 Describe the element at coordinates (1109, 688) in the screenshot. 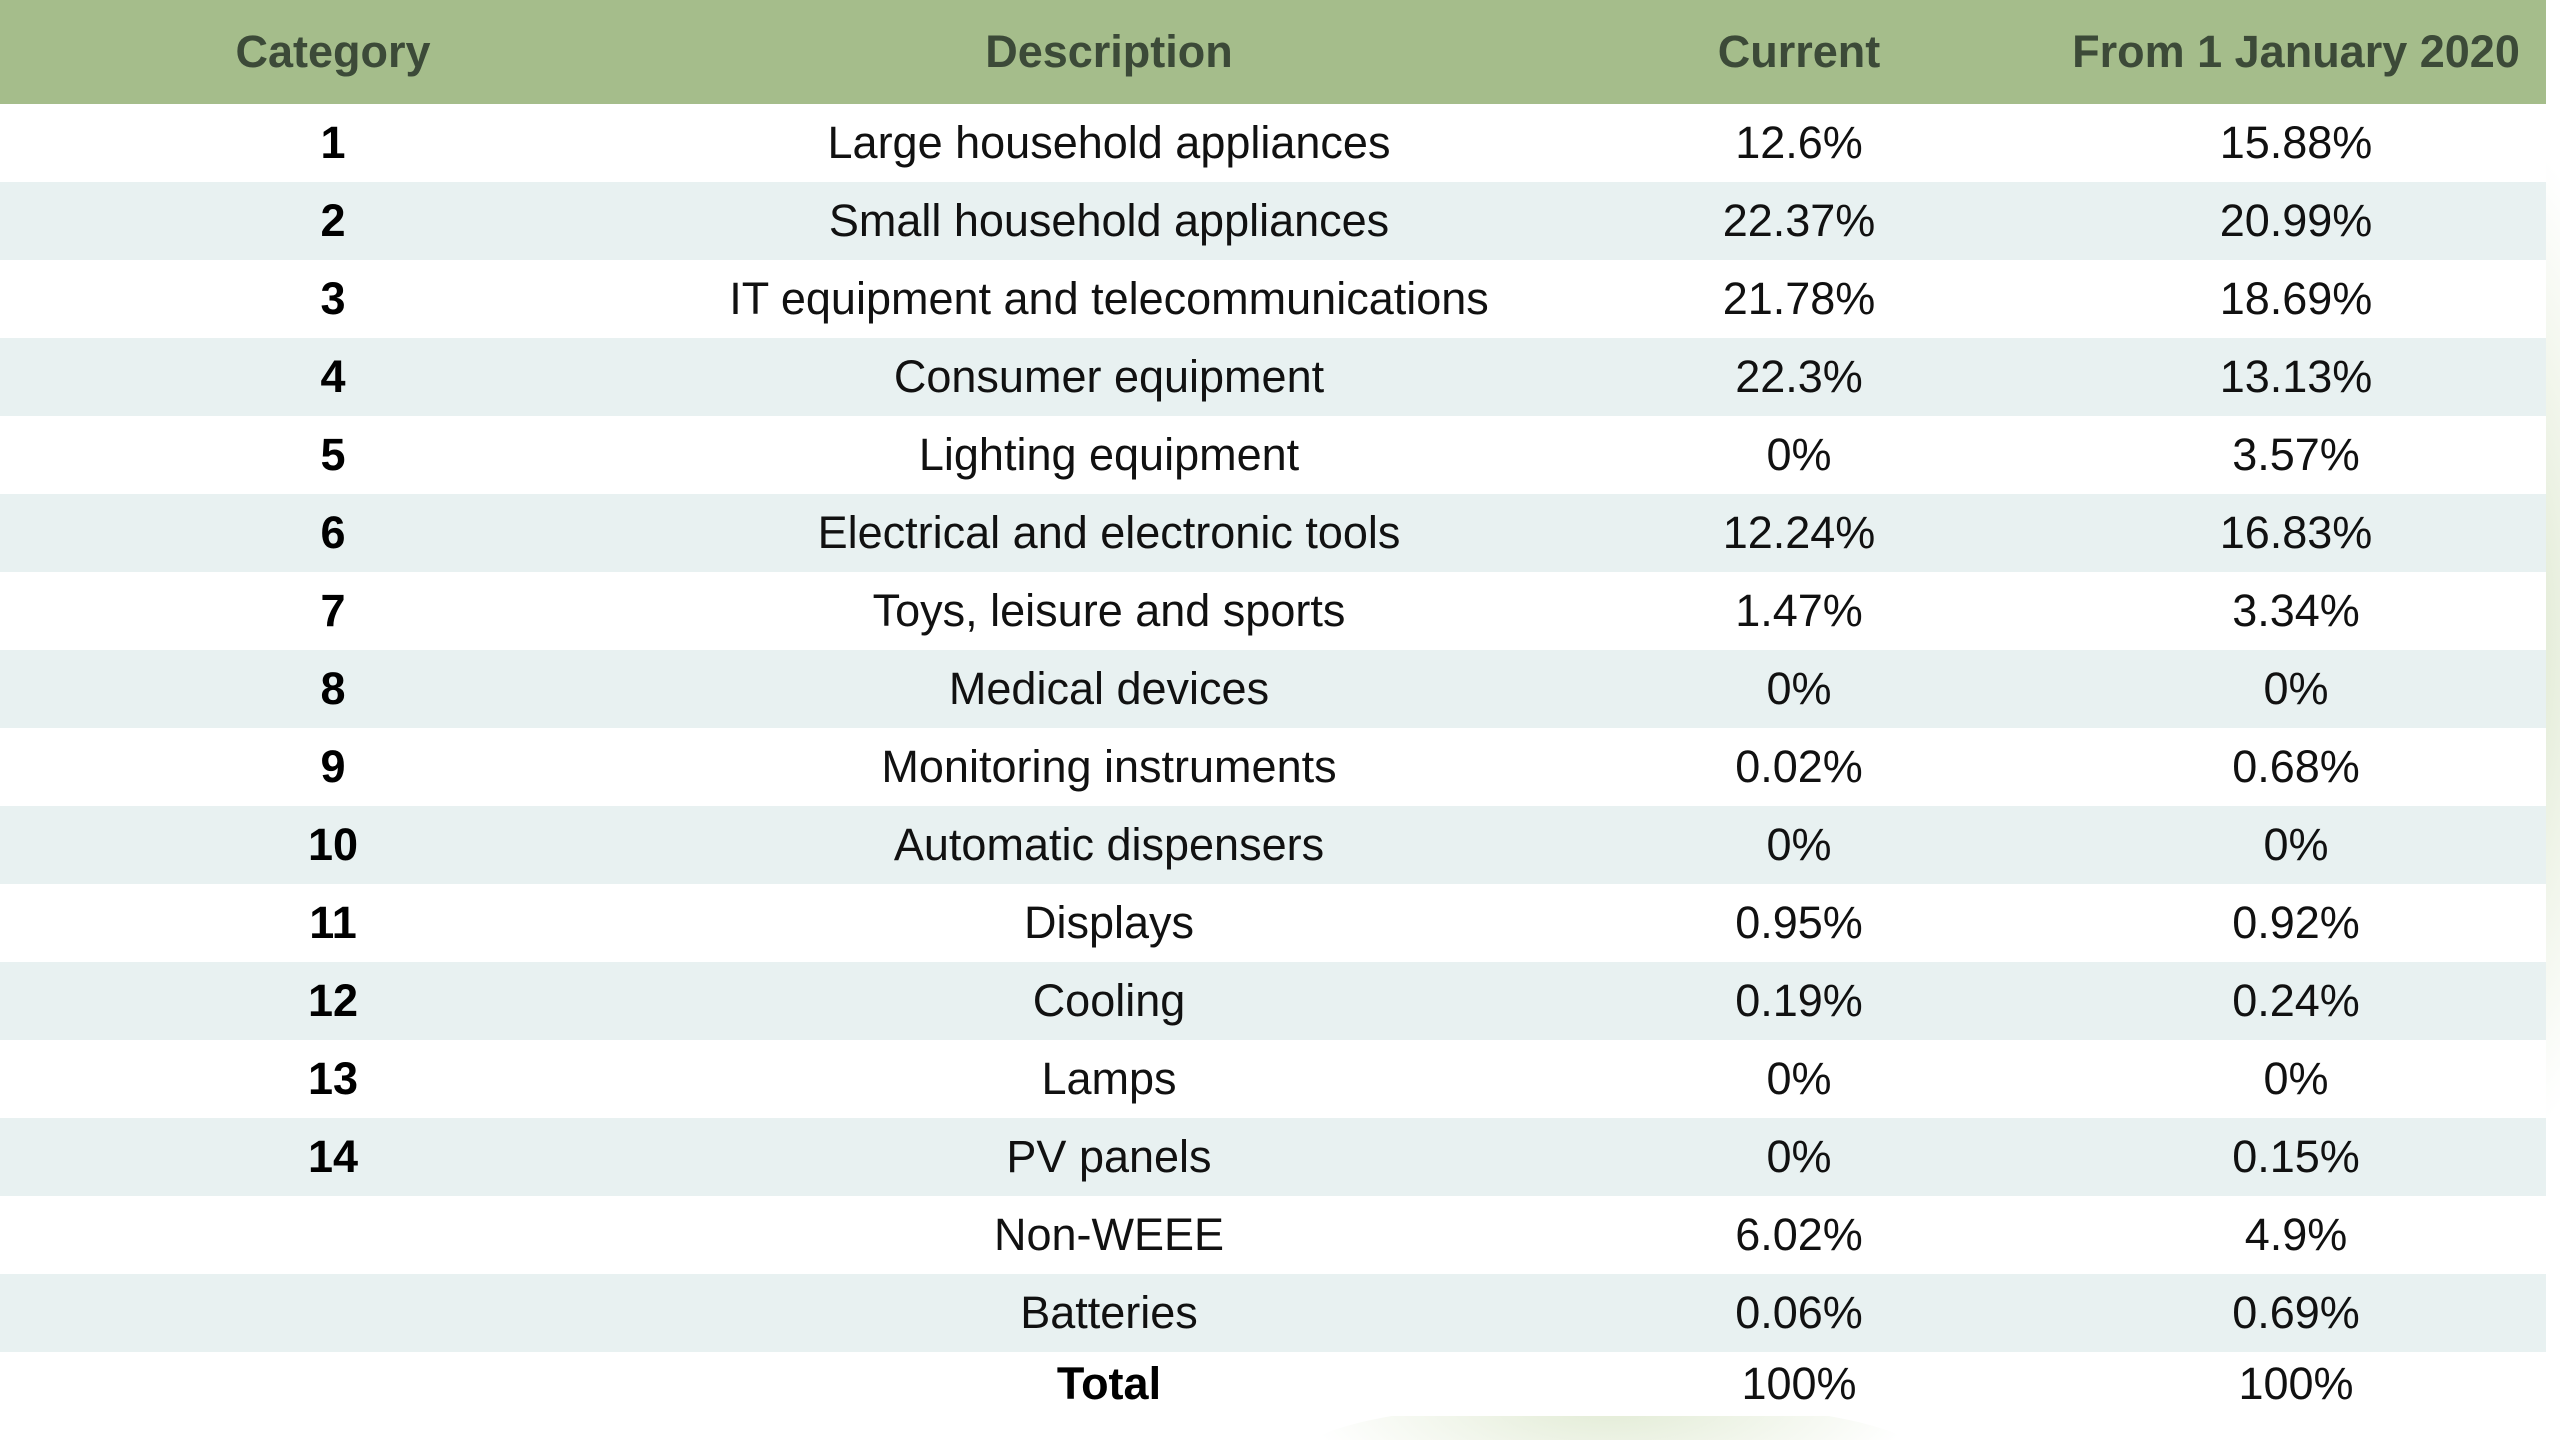

I see `description-cell: Medical devices` at that location.